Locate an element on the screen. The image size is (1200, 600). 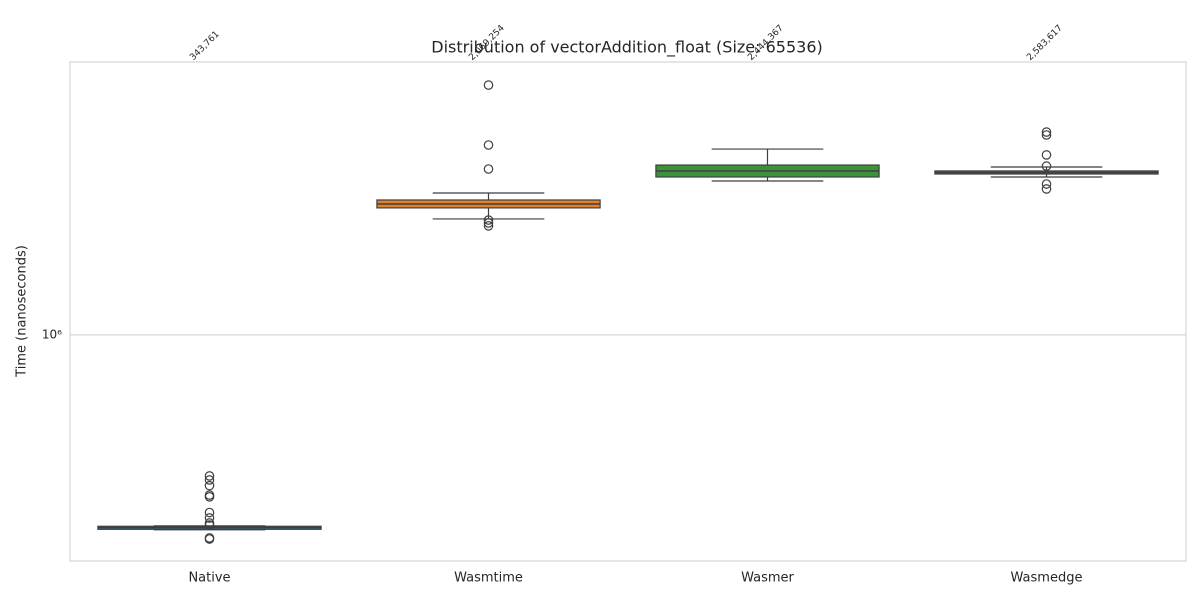
y-tick-label: 10⁶ is located at coordinates (52, 334).